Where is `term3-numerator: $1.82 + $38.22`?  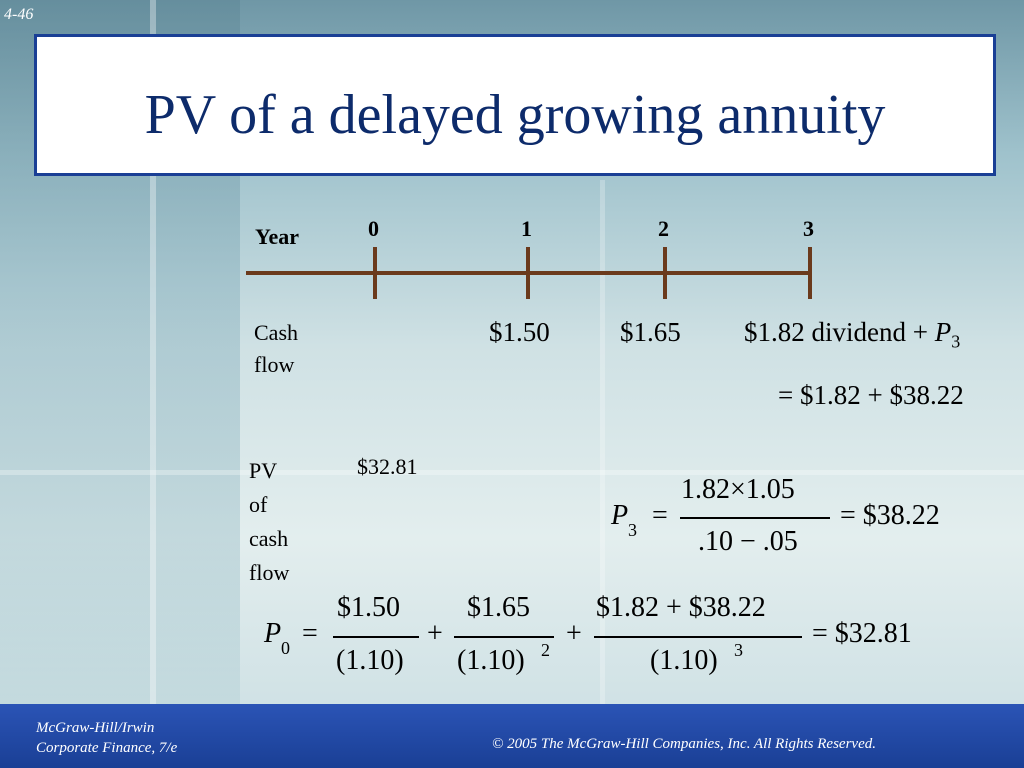 term3-numerator: $1.82 + $38.22 is located at coordinates (681, 607).